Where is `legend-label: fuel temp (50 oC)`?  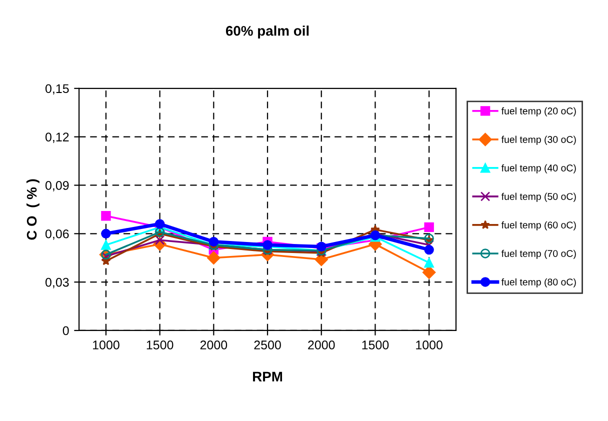 legend-label: fuel temp (50 oC) is located at coordinates (538, 197).